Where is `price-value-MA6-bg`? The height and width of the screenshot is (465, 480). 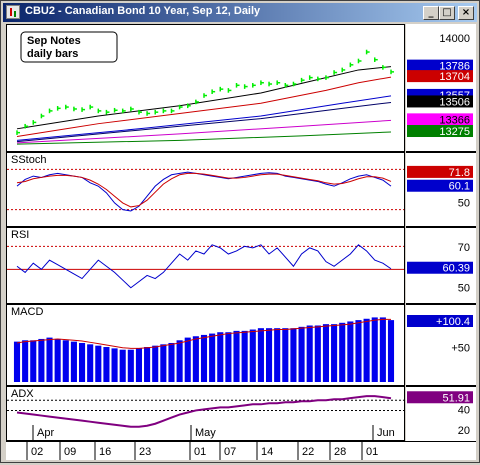 price-value-MA6-bg is located at coordinates (440, 131).